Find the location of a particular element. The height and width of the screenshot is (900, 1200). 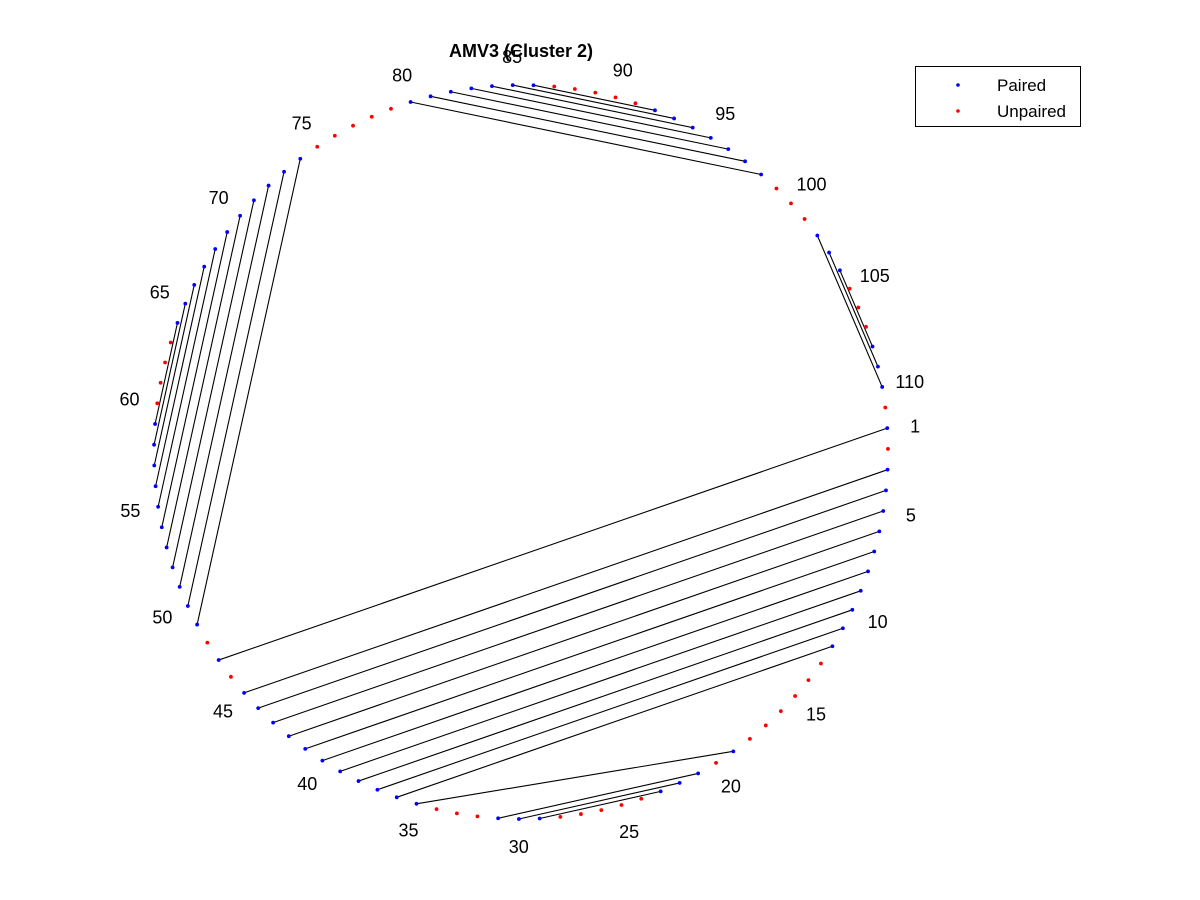

position-label: 1 is located at coordinates (915, 426).